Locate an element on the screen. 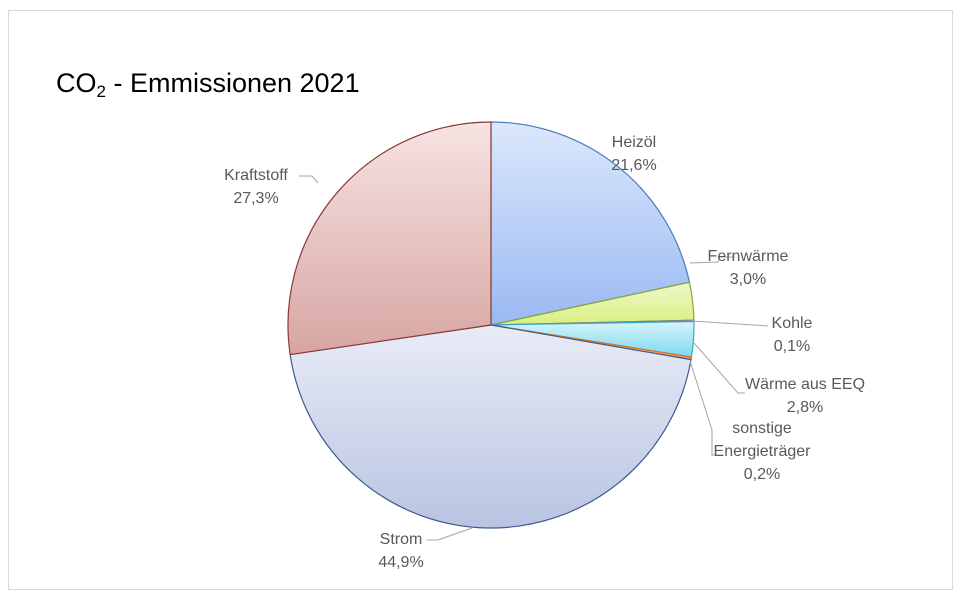  pie-slice-heizöl is located at coordinates (590, 223).